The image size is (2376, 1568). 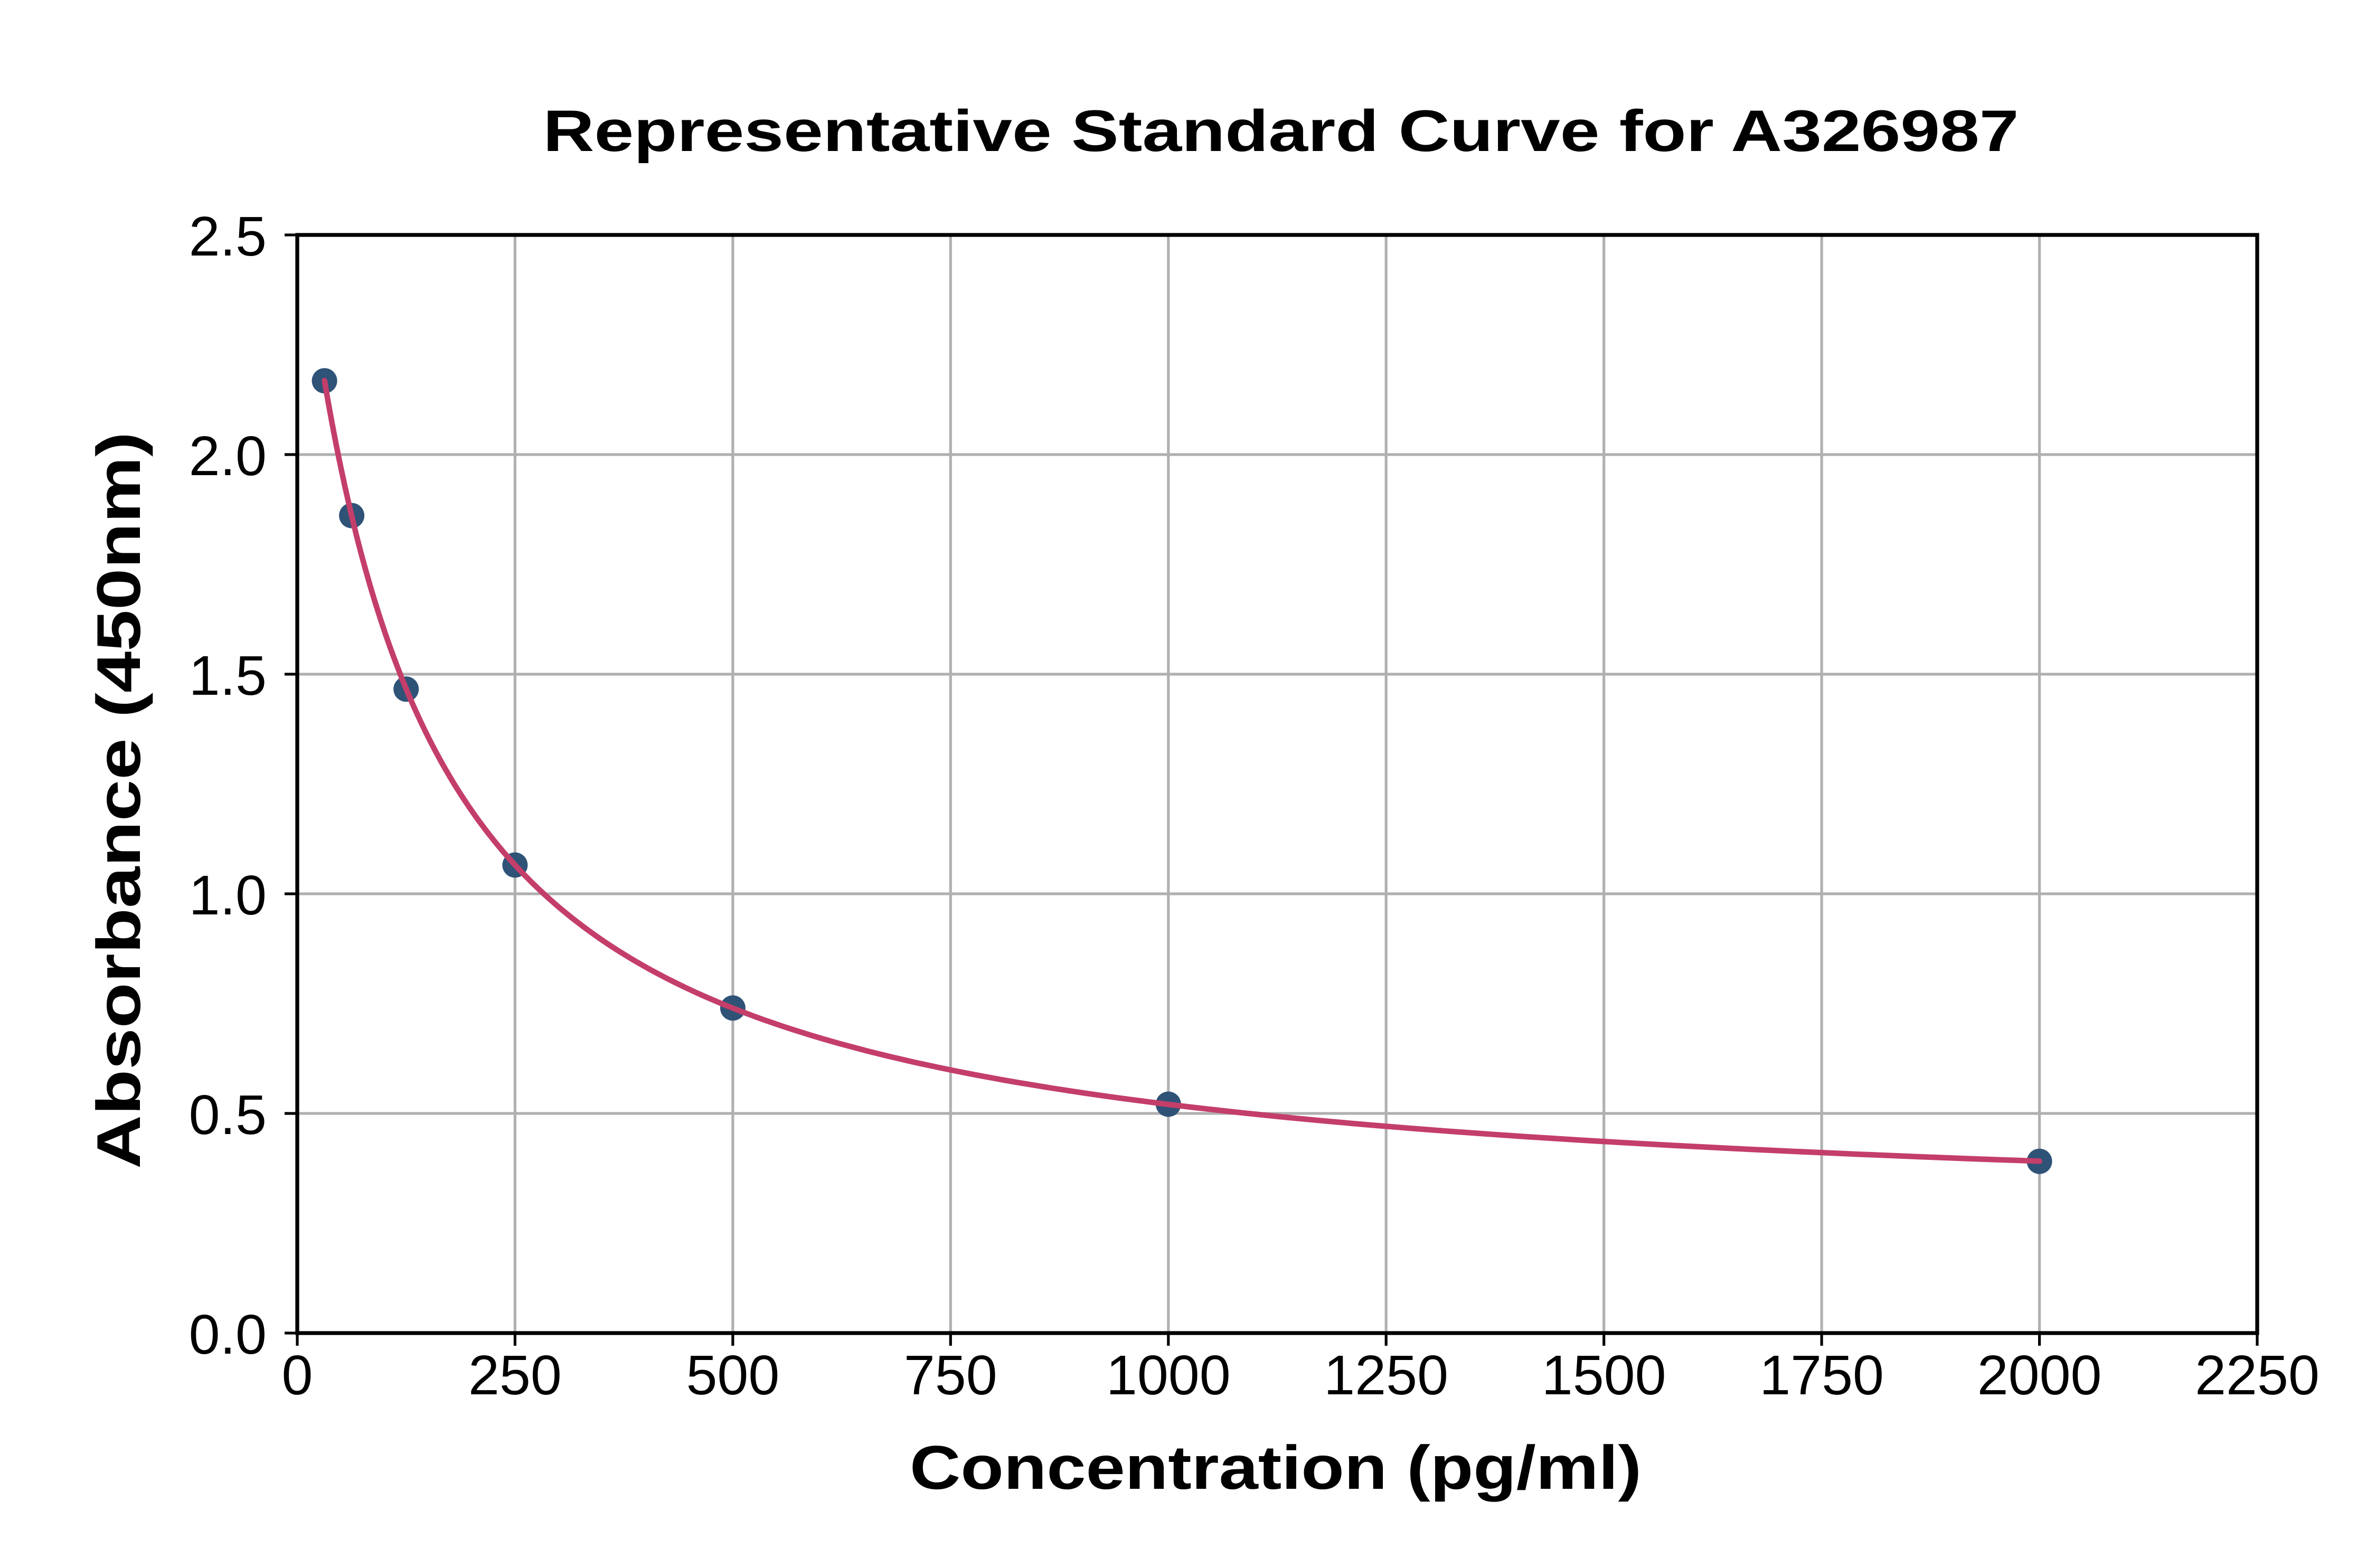 I want to click on svg-text: 1.0, so click(x=228, y=895).